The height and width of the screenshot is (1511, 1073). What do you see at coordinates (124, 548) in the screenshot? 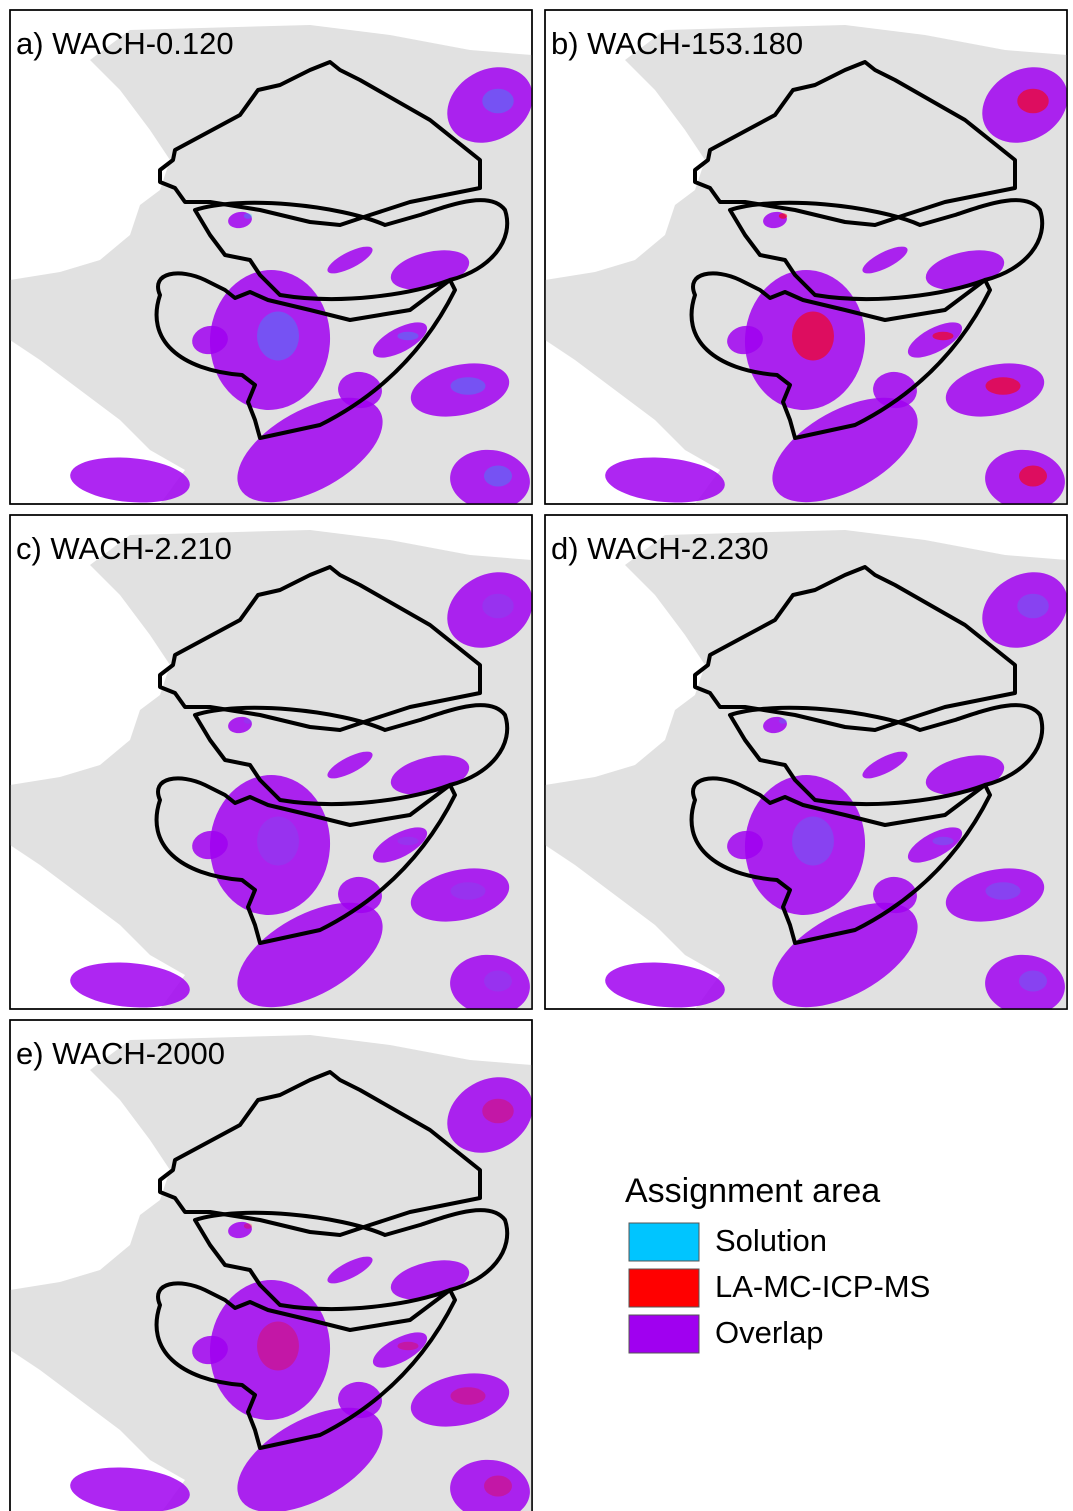
I see `panel-title: c) WACH-2.210` at bounding box center [124, 548].